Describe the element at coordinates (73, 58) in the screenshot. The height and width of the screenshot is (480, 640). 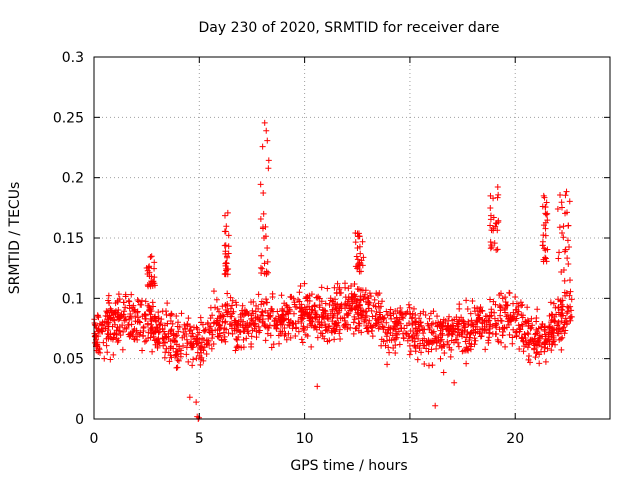
I see `y-tick-label: 0.3` at that location.